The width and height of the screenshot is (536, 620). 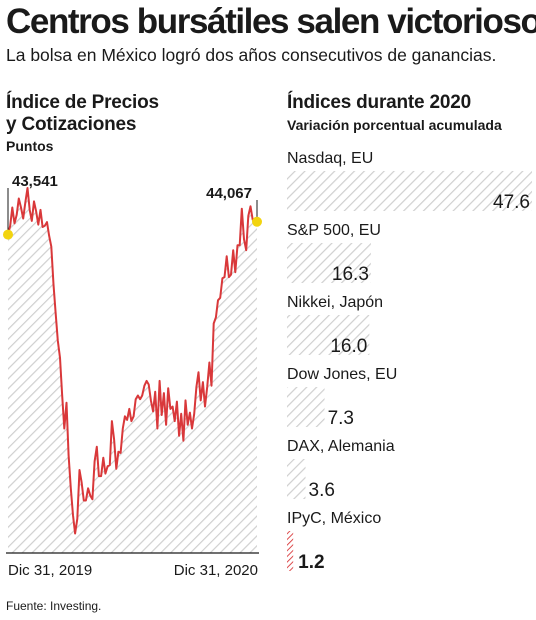 I want to click on start-value-label: 43,541, so click(x=35, y=181).